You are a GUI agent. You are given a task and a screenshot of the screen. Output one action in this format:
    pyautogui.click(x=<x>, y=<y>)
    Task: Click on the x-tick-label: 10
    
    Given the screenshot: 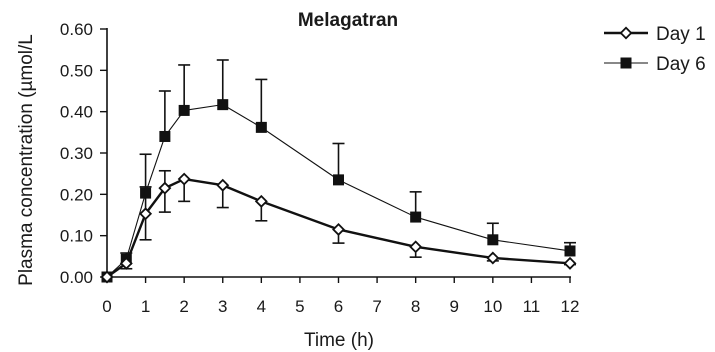 What is the action you would take?
    pyautogui.click(x=492, y=306)
    